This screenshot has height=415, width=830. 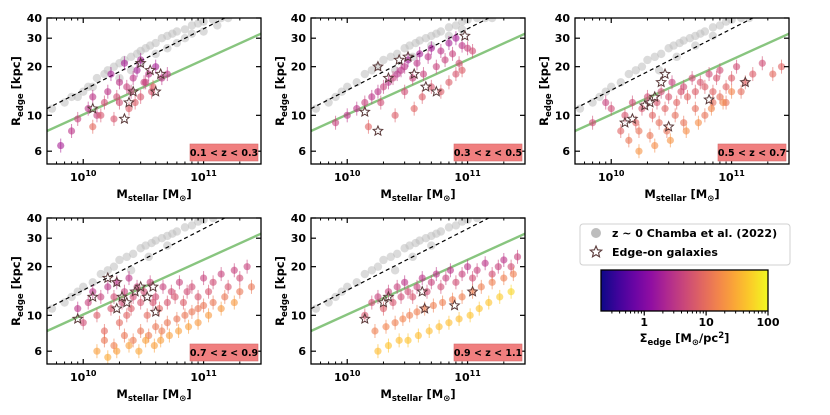 I want to click on colorbar-tick-label: 1, so click(x=644, y=322).